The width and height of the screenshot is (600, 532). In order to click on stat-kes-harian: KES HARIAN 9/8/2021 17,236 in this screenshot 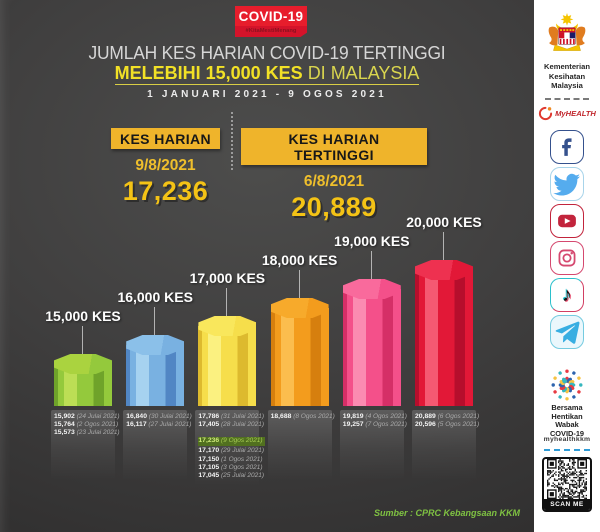, I will do `click(165, 167)`.